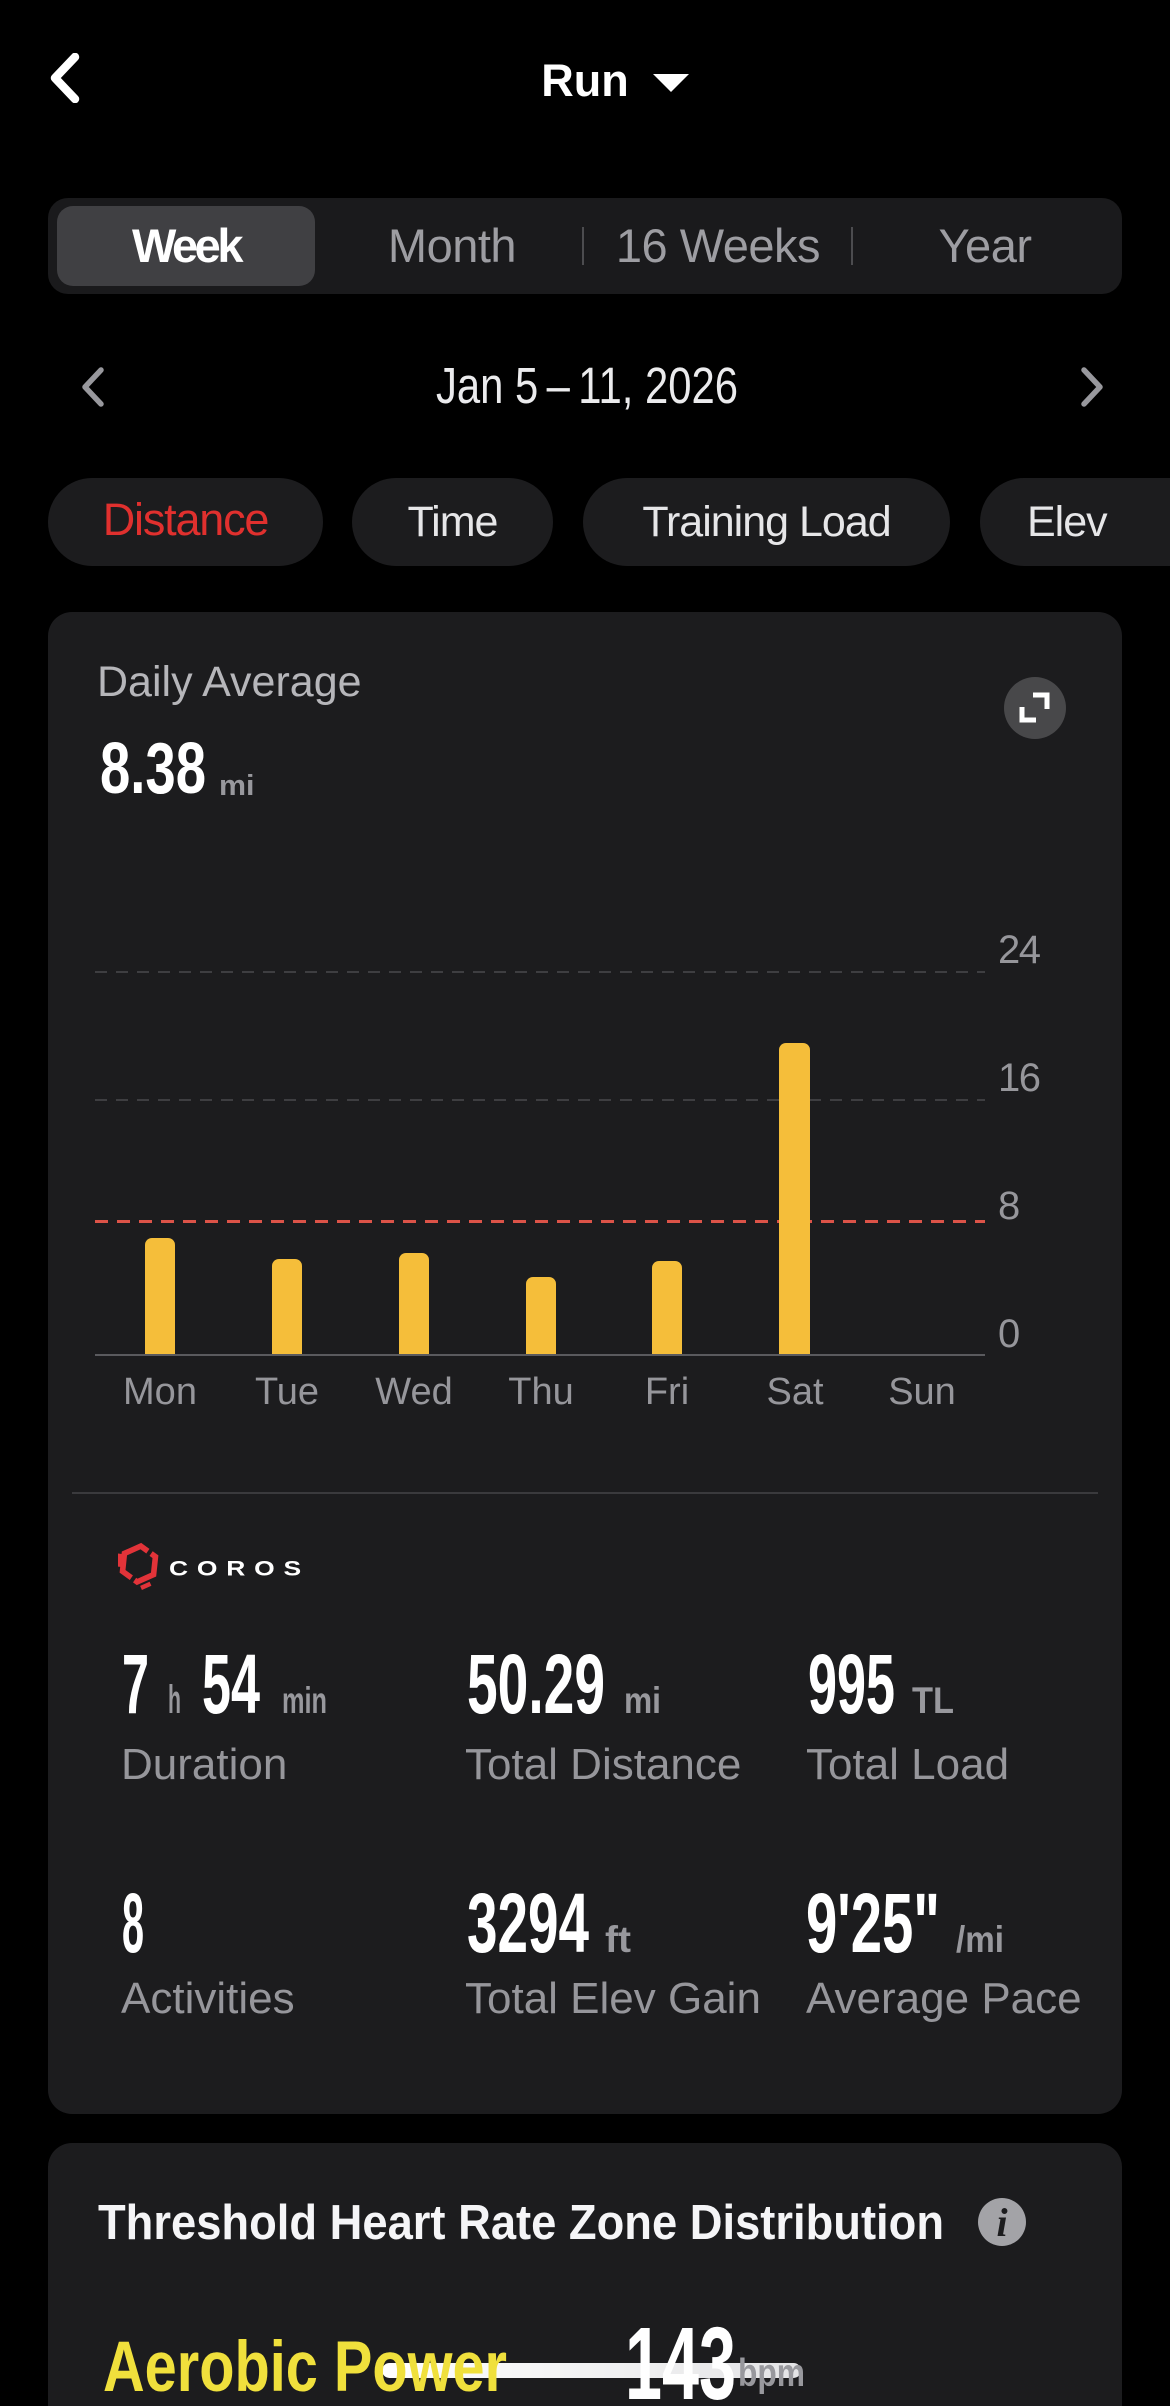 This screenshot has height=2406, width=1170. What do you see at coordinates (231, 1683) in the screenshot?
I see `svg-text: 54` at bounding box center [231, 1683].